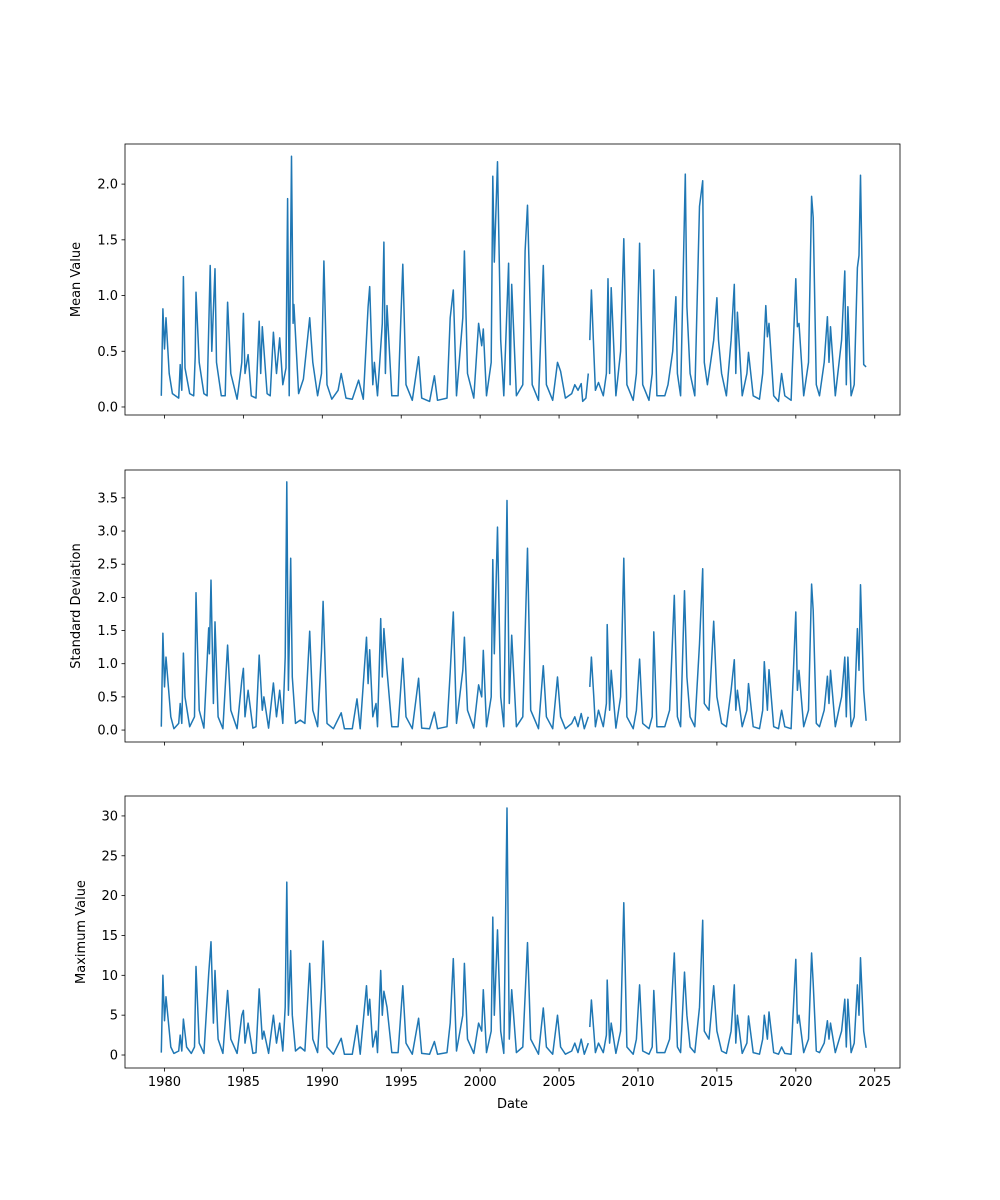 This screenshot has width=1000, height=1200. Describe the element at coordinates (559, 1082) in the screenshot. I see `x-tick-label: 2005` at that location.